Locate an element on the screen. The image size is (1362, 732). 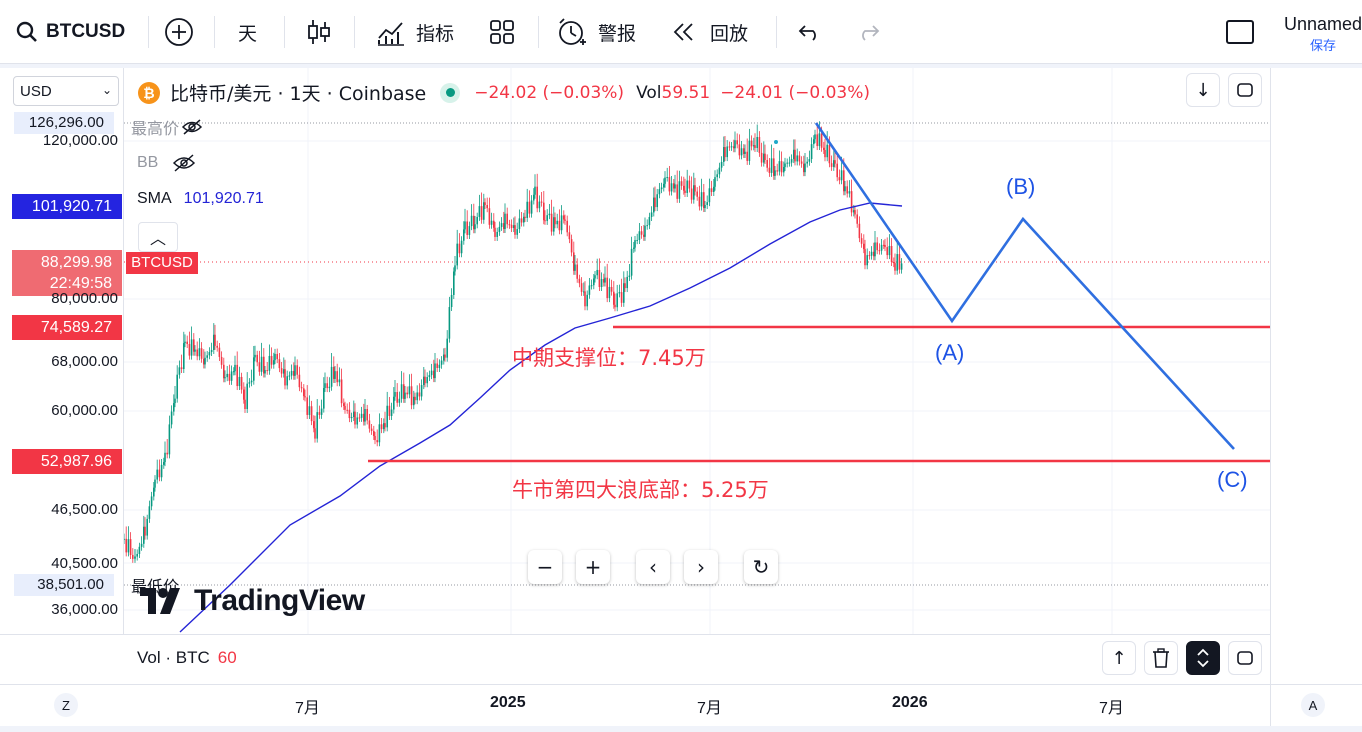
maximize-volume-pane-button is located at coordinates (1245, 658).